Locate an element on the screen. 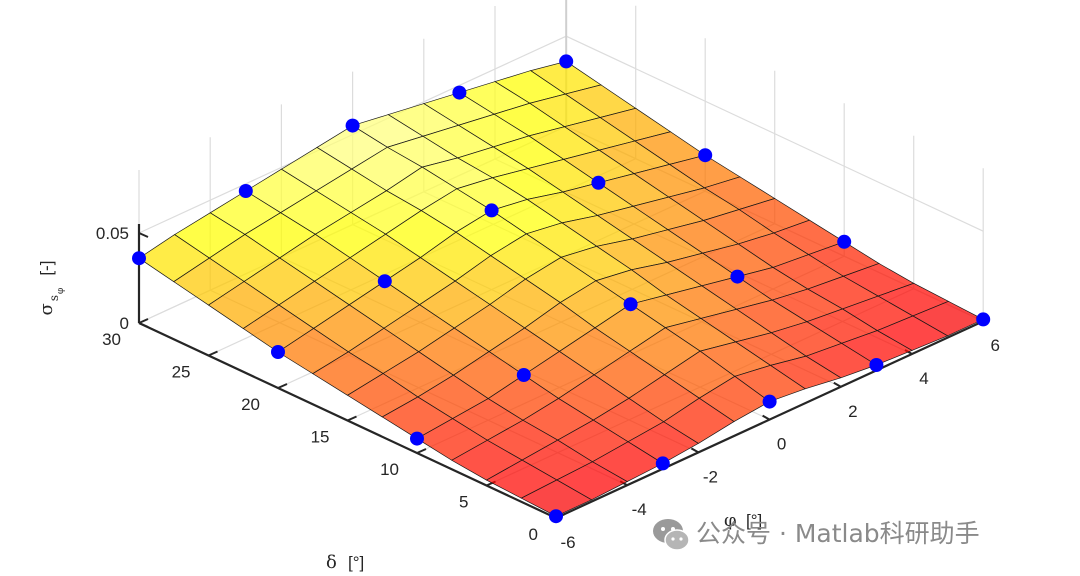  y-tick-label: 0 is located at coordinates (781, 444).